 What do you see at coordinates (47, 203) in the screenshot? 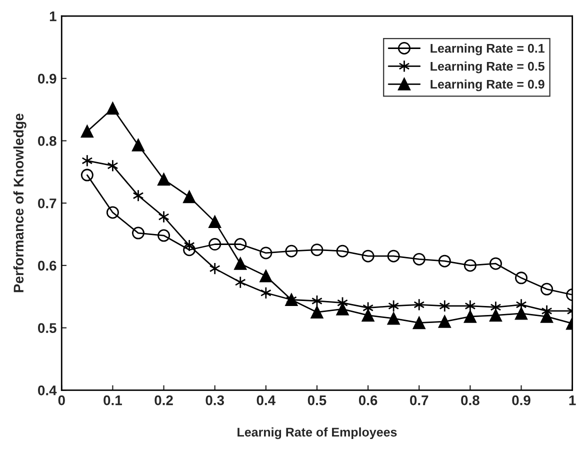
I see `y-tick-label: 0.7` at bounding box center [47, 203].